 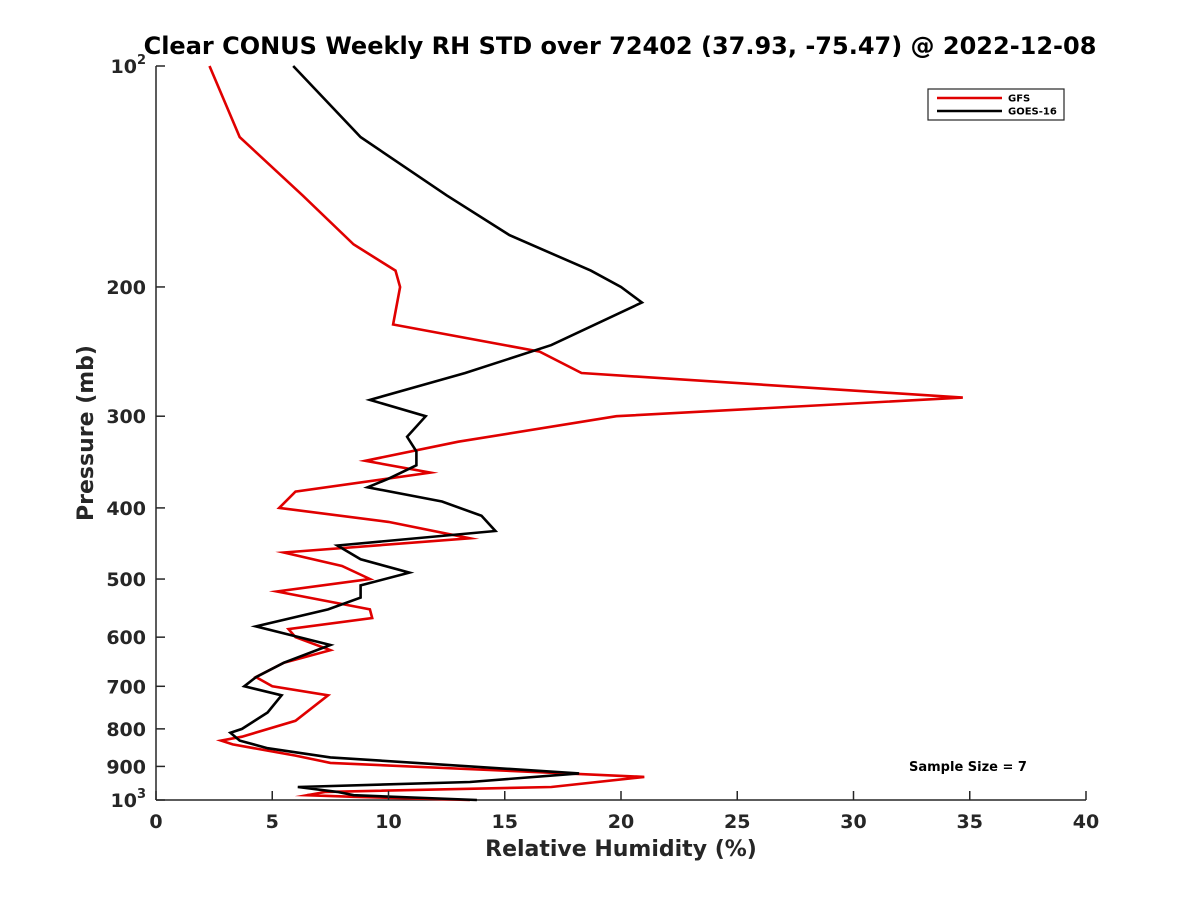 What do you see at coordinates (853, 822) in the screenshot?
I see `x-tick-label: 30` at bounding box center [853, 822].